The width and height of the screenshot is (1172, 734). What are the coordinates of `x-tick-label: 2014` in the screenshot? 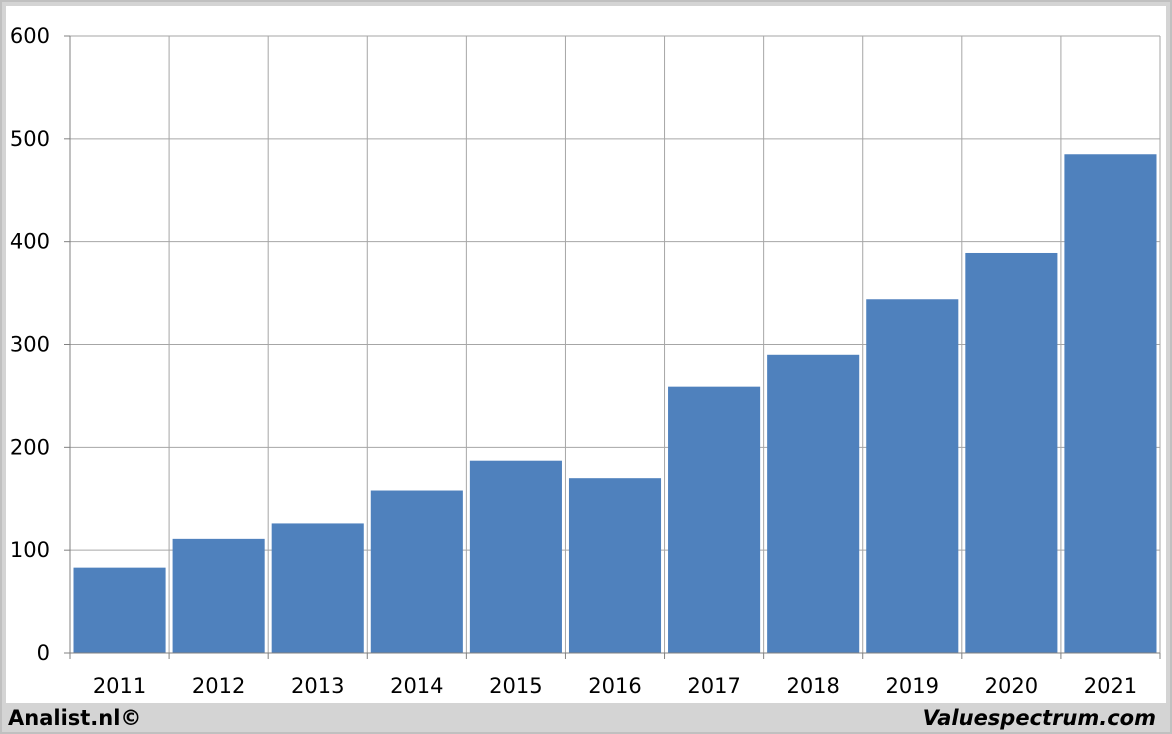 It's located at (416, 686).